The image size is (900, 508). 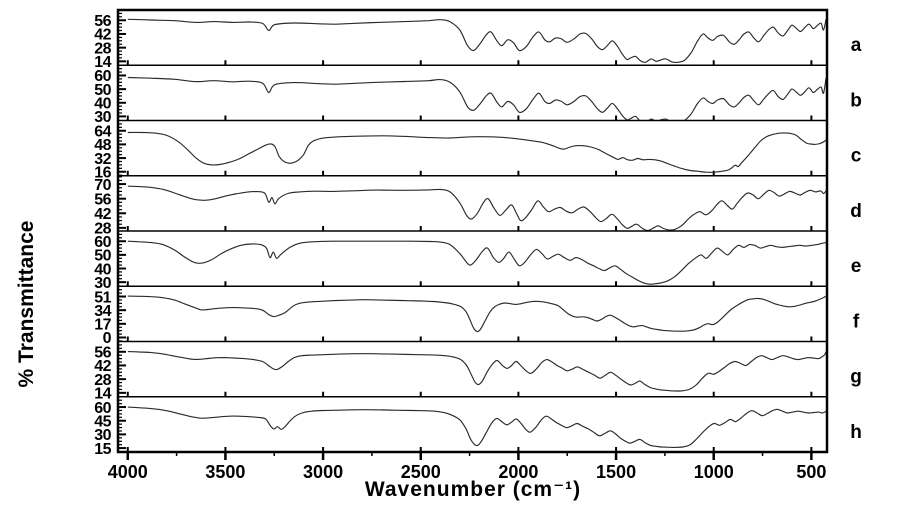 What do you see at coordinates (856, 432) in the screenshot?
I see `panel-label-h: h` at bounding box center [856, 432].